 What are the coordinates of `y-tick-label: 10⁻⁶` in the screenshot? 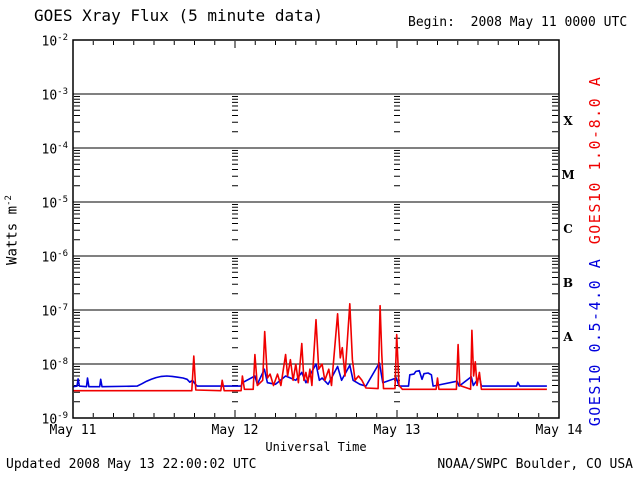 It's located at (55, 257).